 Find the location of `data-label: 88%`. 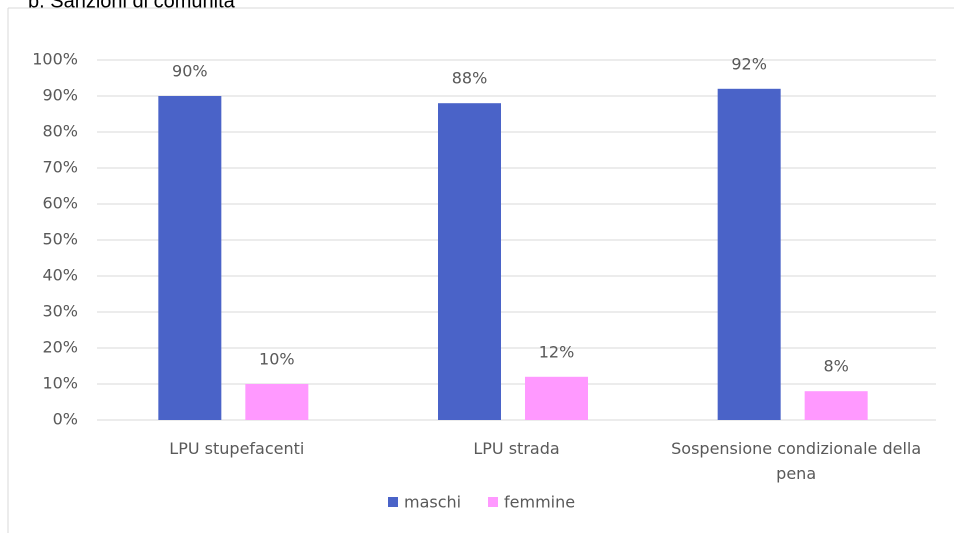

data-label: 88% is located at coordinates (470, 78).